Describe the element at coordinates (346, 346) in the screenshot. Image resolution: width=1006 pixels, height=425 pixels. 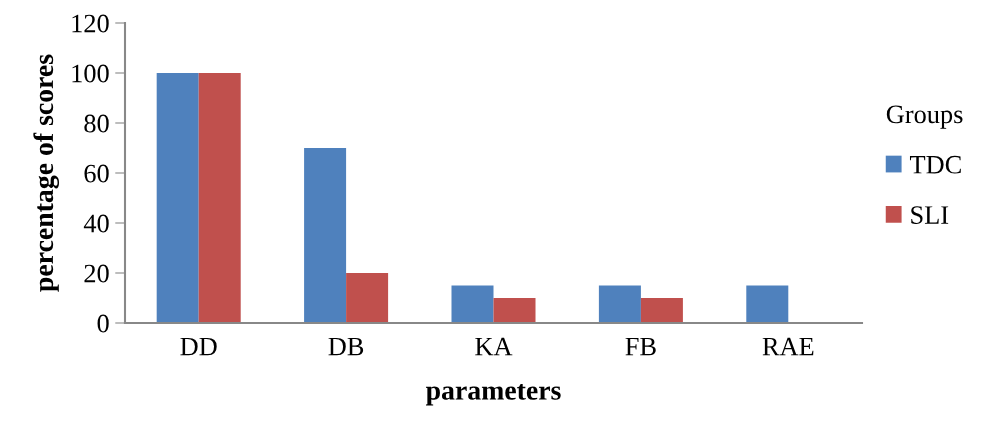
I see `x-tick-label: DB` at that location.